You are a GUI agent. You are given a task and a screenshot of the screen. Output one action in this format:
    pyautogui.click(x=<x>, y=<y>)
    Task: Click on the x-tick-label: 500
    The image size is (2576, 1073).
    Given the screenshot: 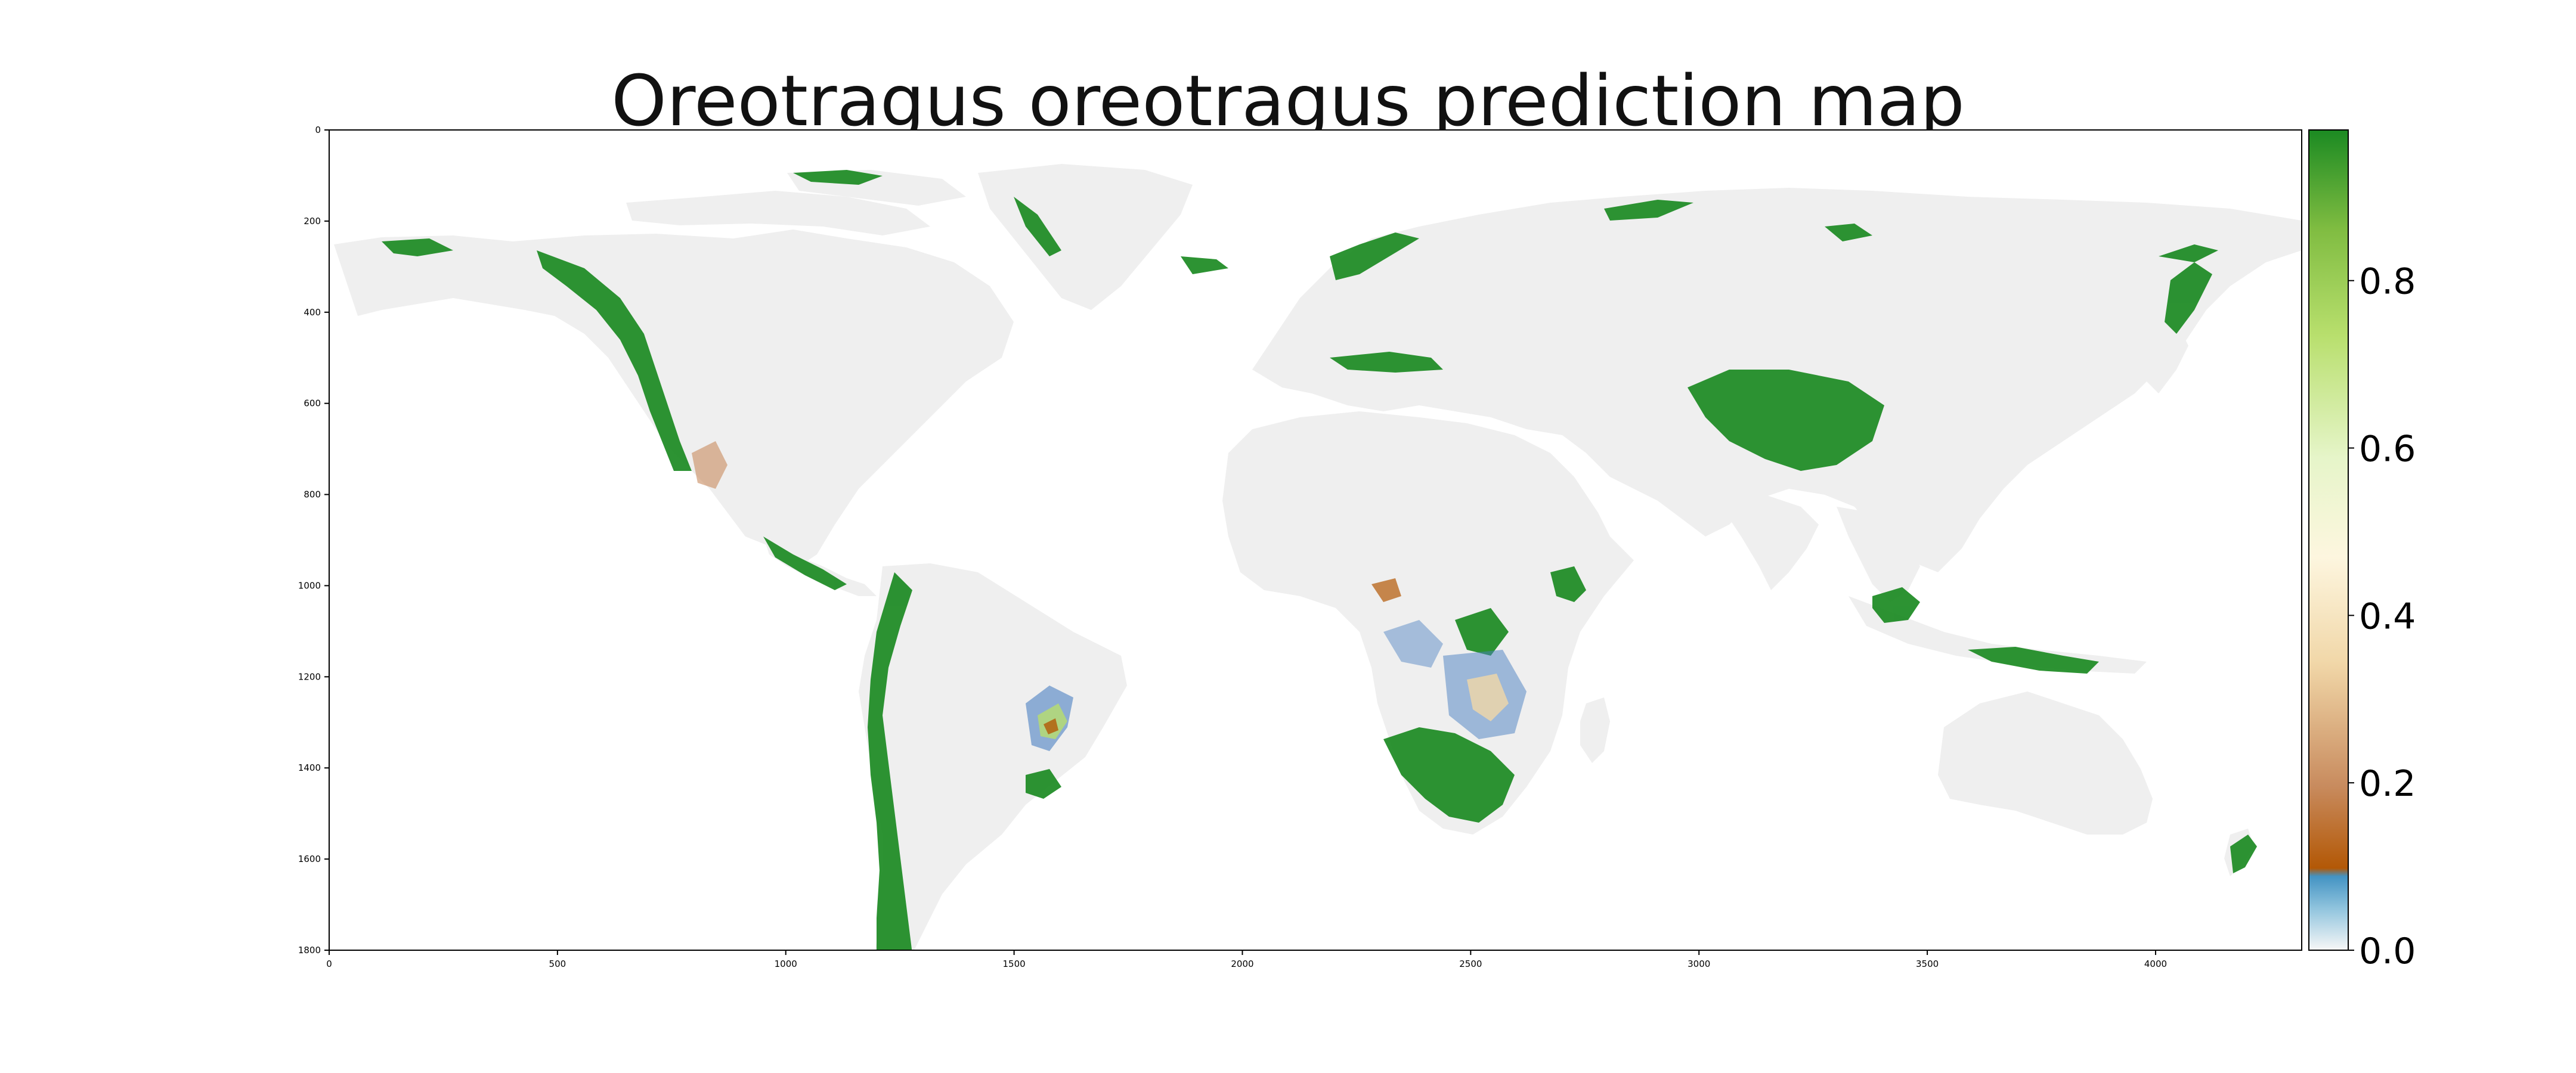 What is the action you would take?
    pyautogui.click(x=558, y=964)
    